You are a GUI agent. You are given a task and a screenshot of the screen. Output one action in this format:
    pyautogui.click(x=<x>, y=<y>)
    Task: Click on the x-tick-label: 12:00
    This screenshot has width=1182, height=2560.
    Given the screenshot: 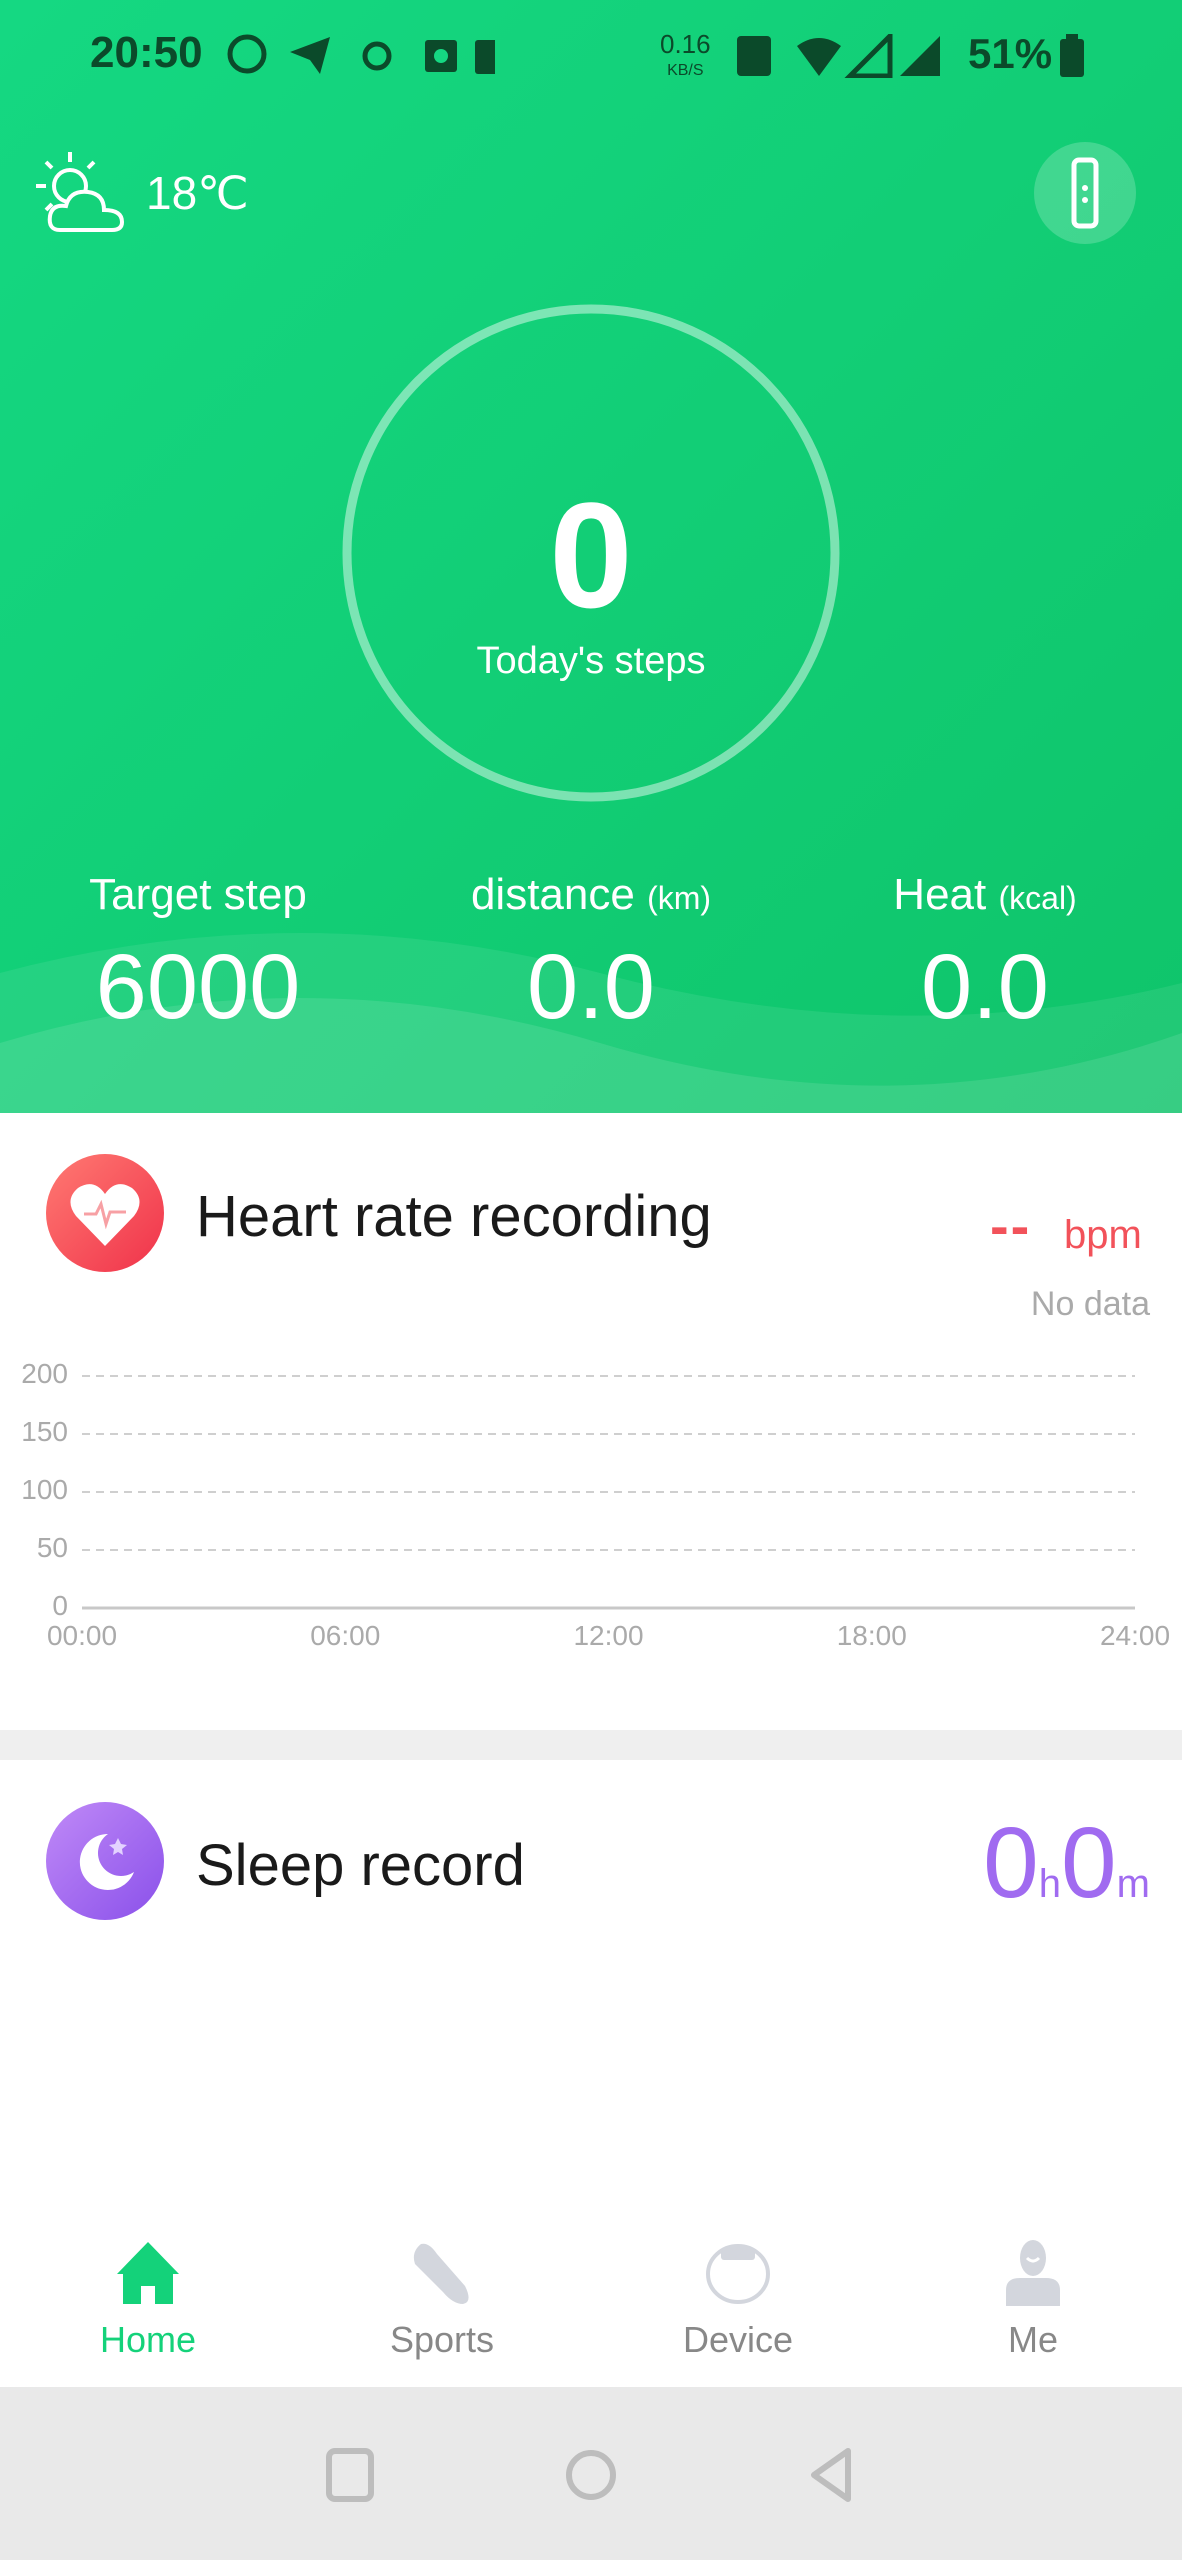 What is the action you would take?
    pyautogui.click(x=608, y=1635)
    